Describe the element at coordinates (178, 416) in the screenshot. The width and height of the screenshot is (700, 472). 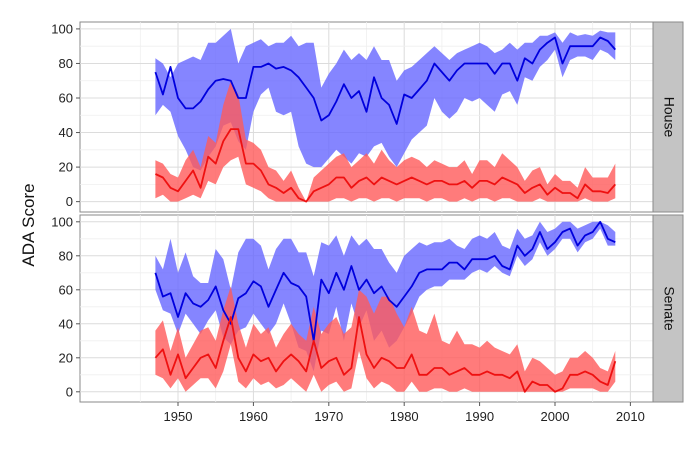
I see `x-tick-label: 1950` at that location.